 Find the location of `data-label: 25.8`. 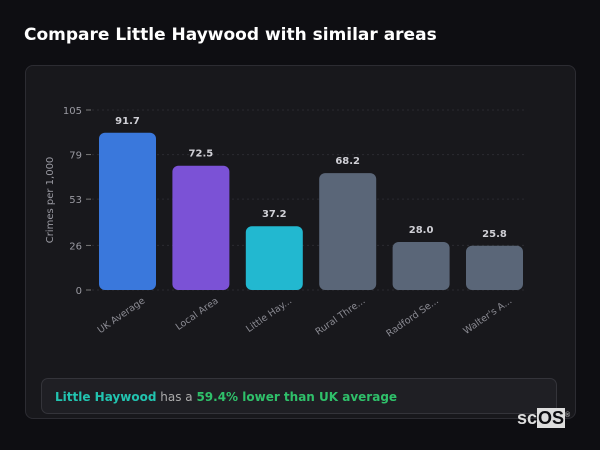

data-label: 25.8 is located at coordinates (494, 234).